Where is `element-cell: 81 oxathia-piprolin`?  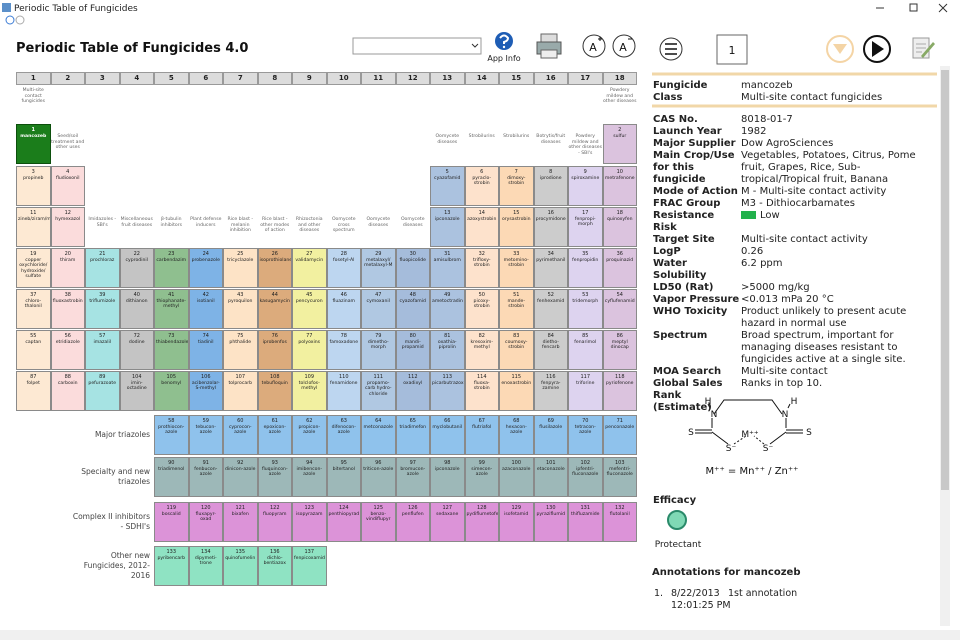
element-cell: 81 oxathia-piprolin is located at coordinates (447, 350).